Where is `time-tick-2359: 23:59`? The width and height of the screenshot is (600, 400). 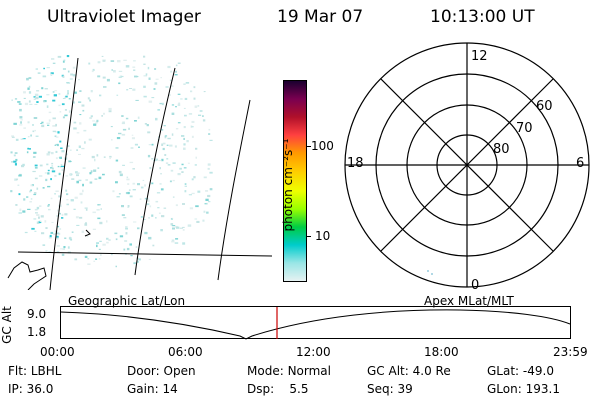 time-tick-2359: 23:59 is located at coordinates (570, 352).